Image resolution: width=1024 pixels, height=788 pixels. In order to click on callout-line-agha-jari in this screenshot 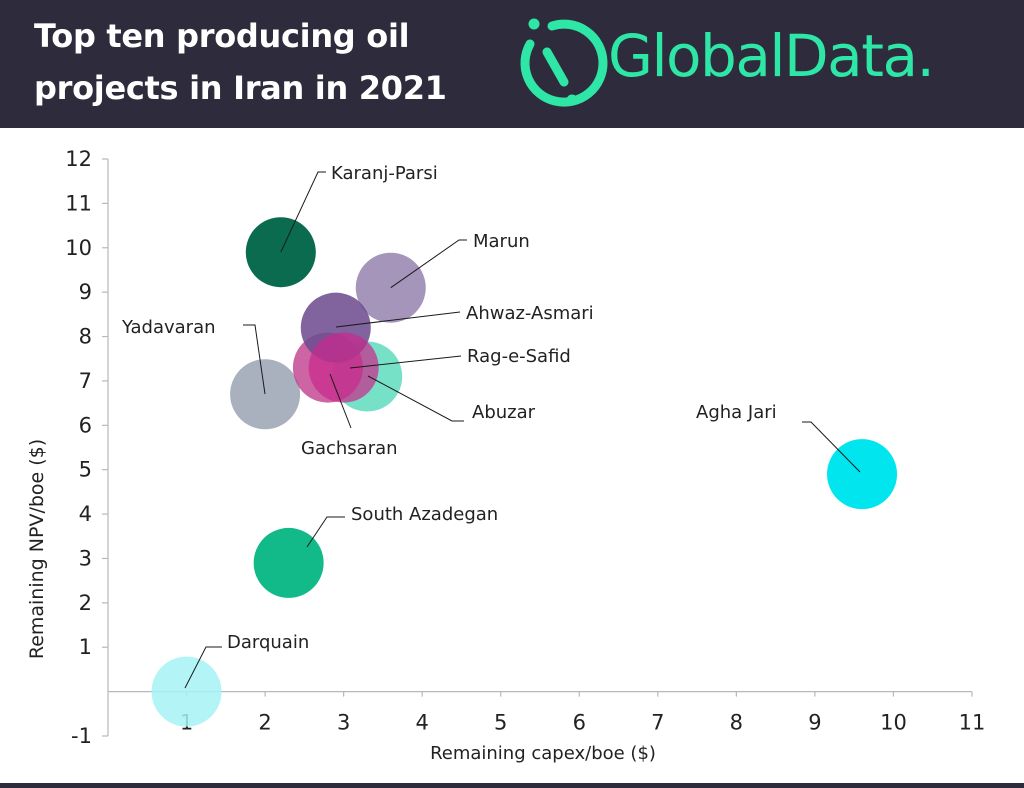, I will do `click(831, 447)`.